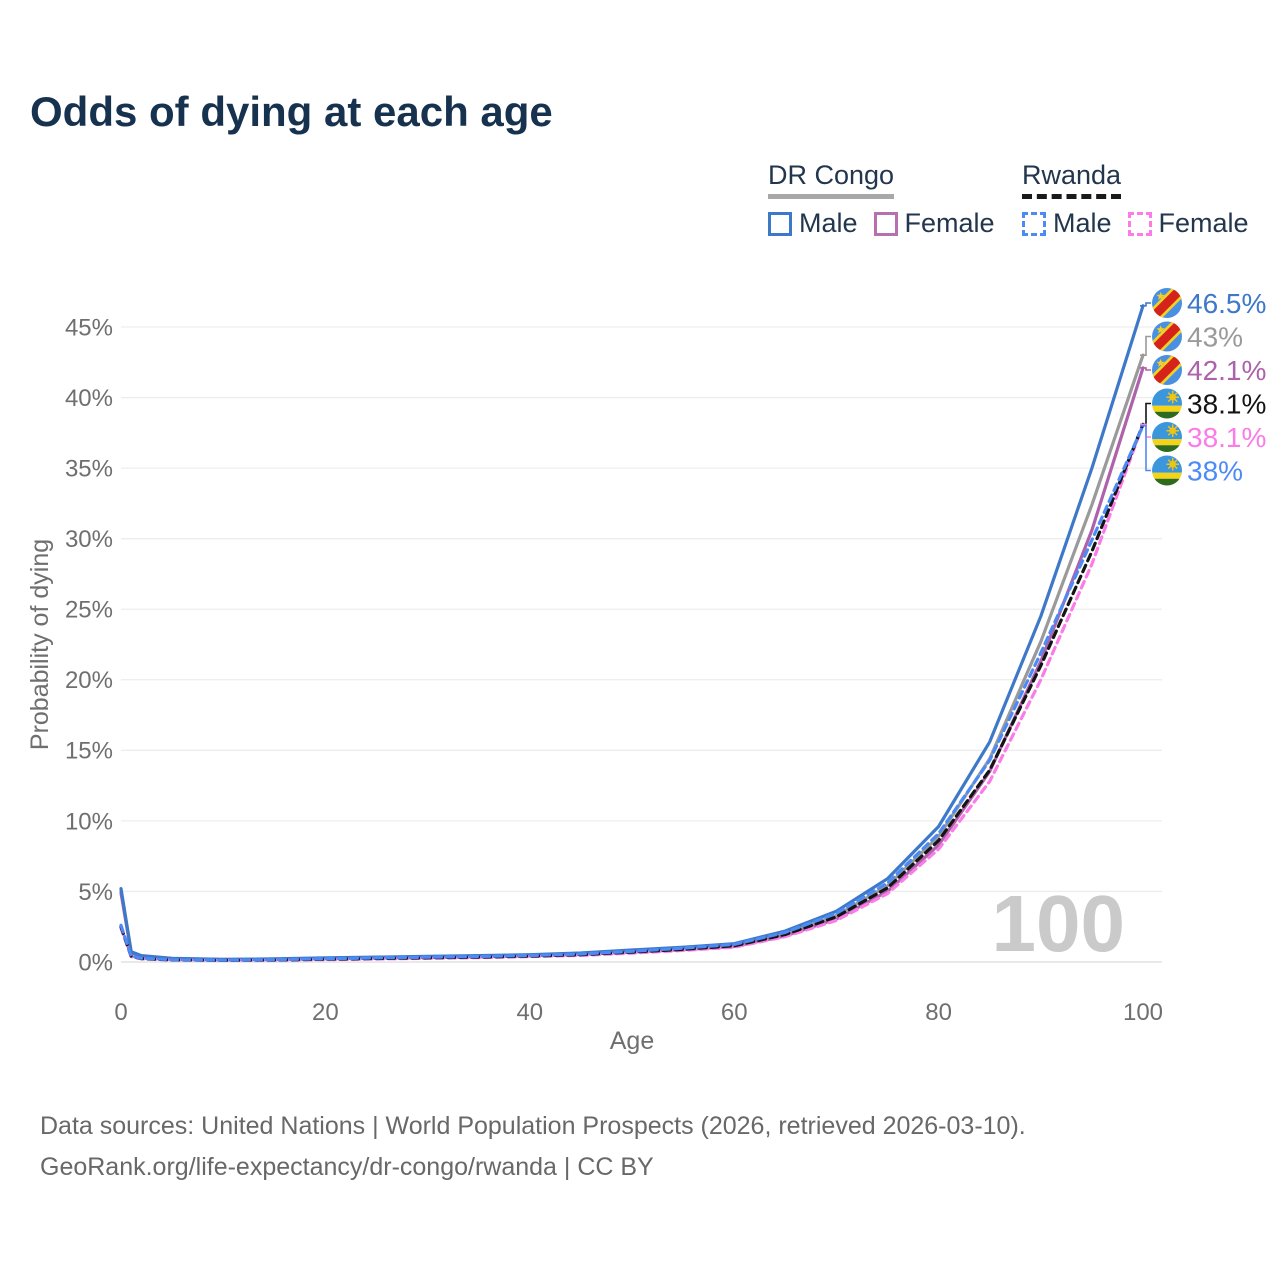 This screenshot has width=1280, height=1280. What do you see at coordinates (1139, 223) in the screenshot?
I see `legend-checkbox-rwanda-female-icon` at bounding box center [1139, 223].